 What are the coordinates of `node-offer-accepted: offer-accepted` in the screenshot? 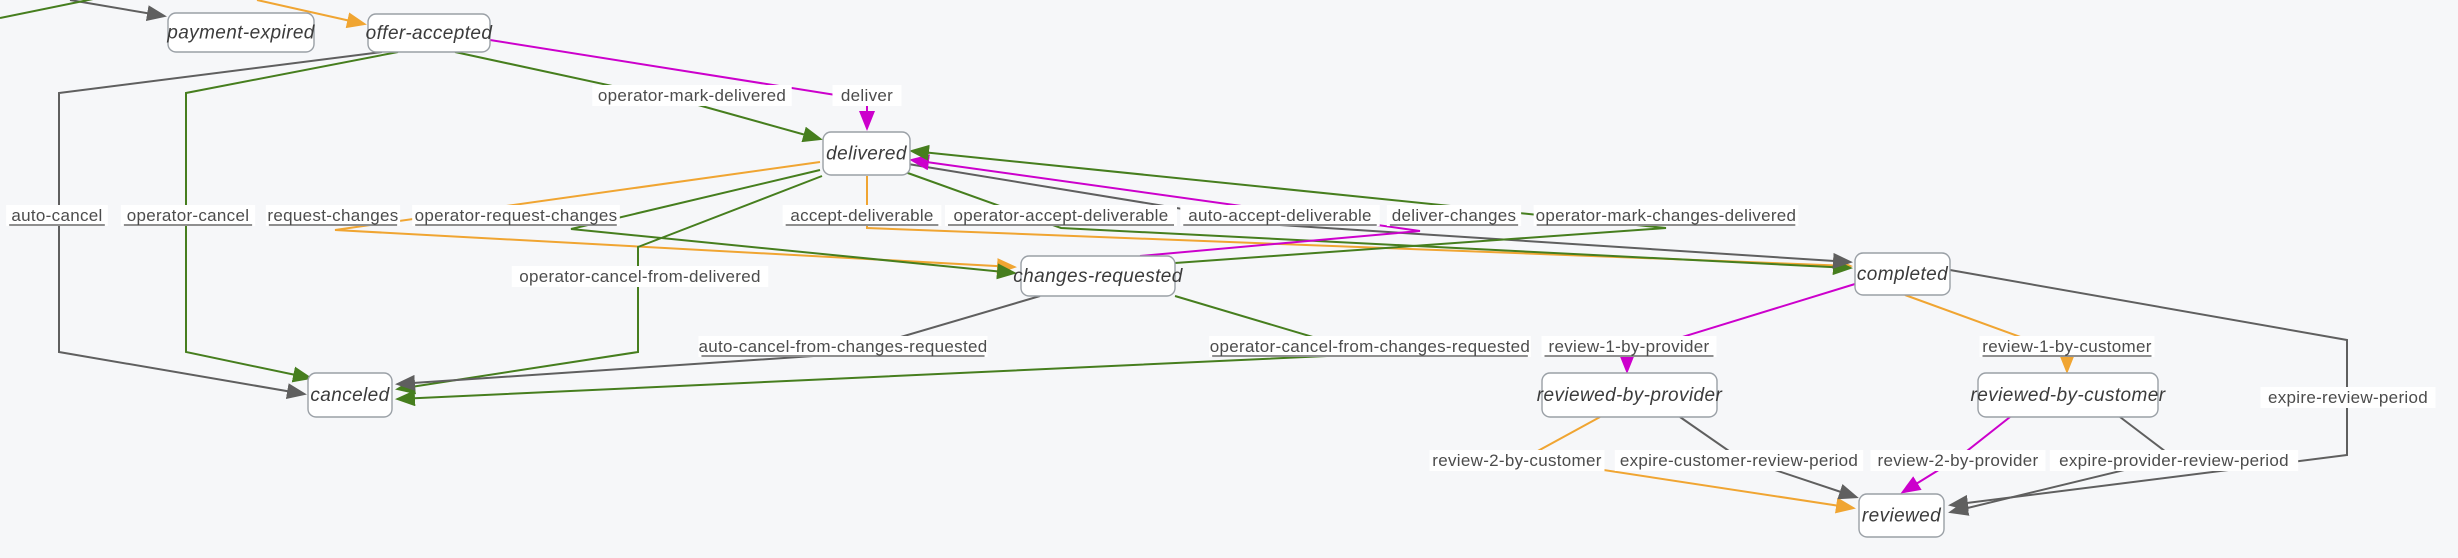 It's located at (430, 33).